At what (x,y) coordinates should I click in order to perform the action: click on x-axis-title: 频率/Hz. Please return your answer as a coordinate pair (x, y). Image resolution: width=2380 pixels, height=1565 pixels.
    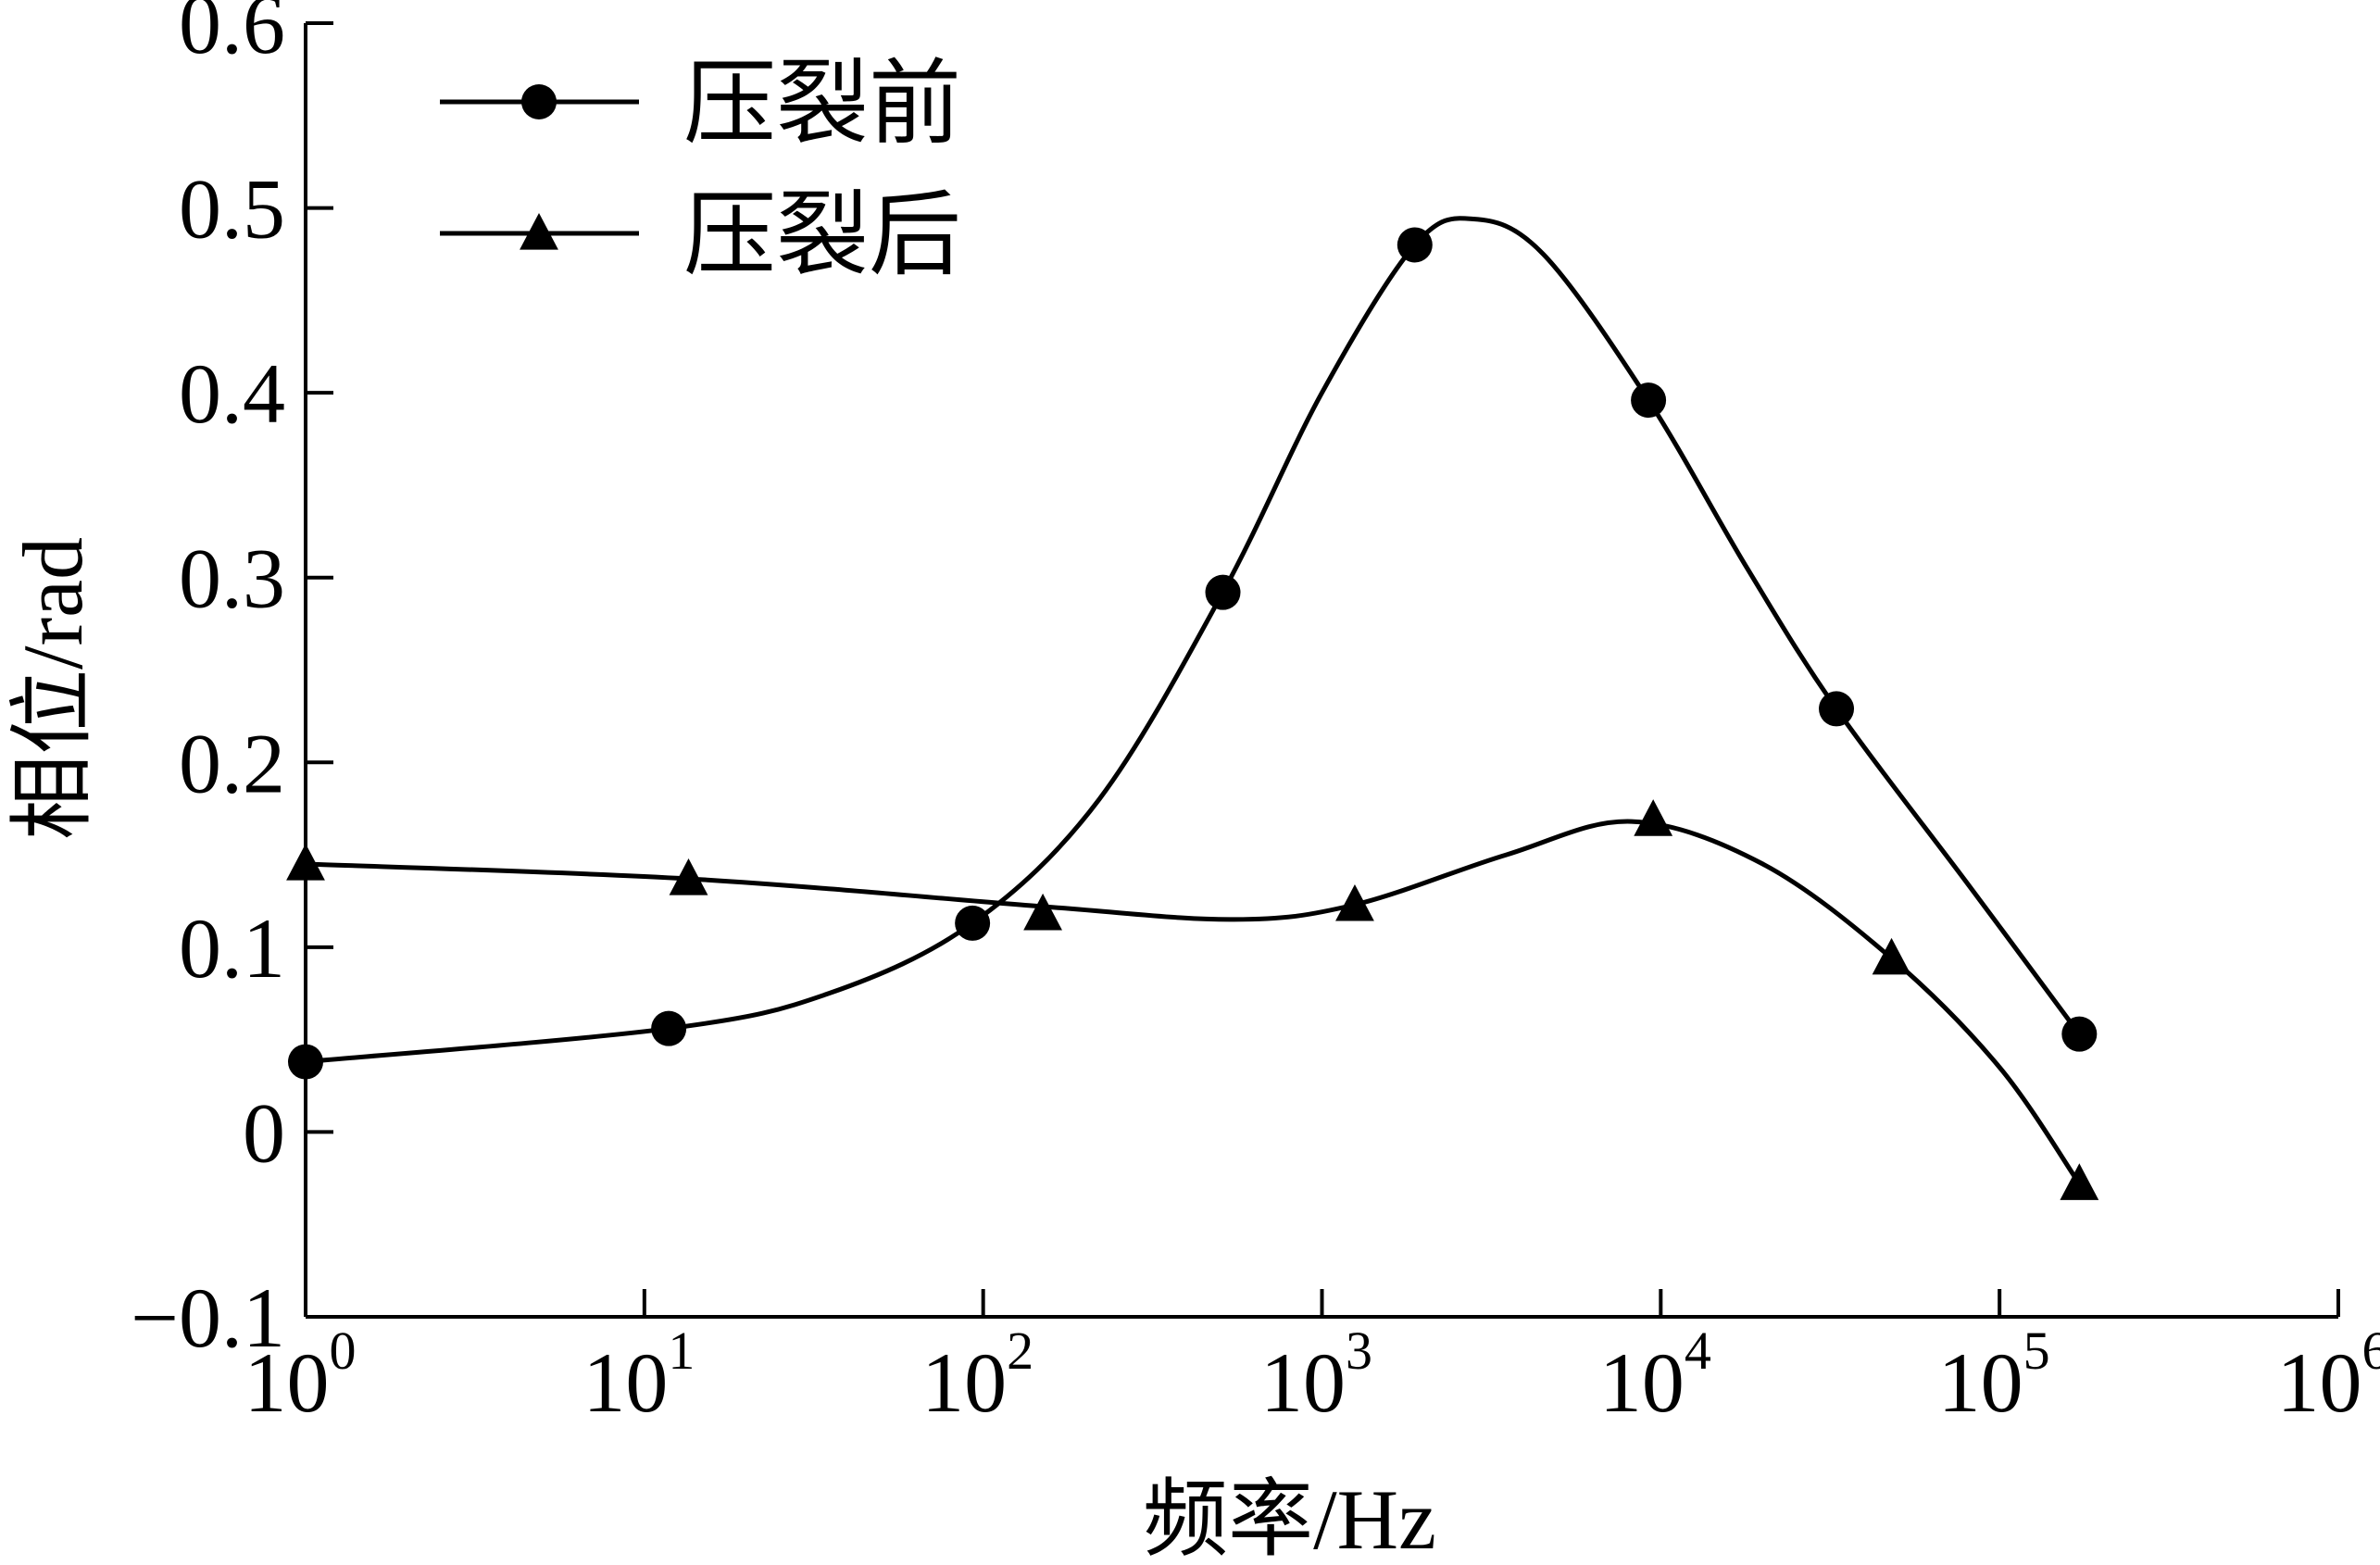
    Looking at the image, I should click on (1289, 1518).